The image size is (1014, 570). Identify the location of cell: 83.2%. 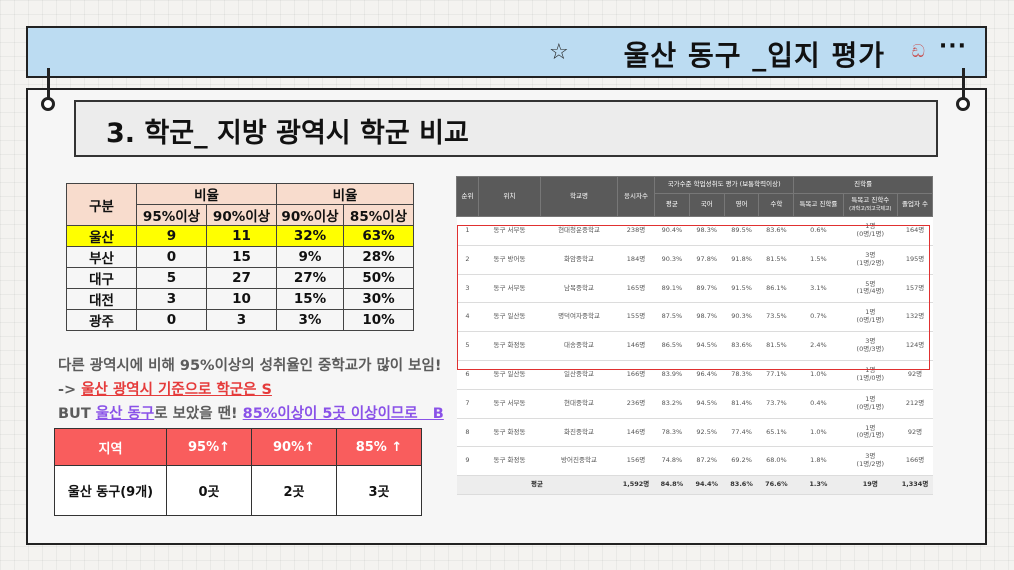
(672, 404).